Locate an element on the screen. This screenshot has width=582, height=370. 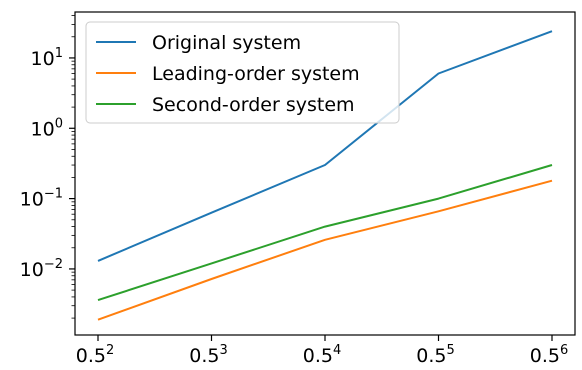
y-tick-label-exp: −2 is located at coordinates (53, 264).